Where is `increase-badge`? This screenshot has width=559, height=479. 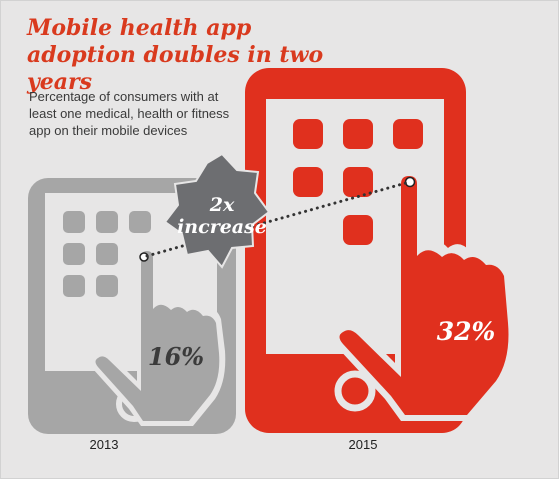
increase-badge is located at coordinates (217, 210).